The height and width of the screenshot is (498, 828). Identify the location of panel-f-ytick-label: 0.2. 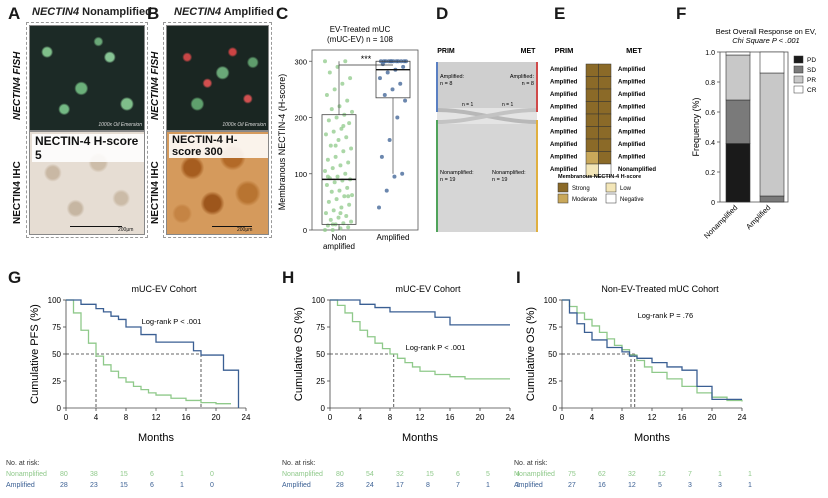
(710, 173).